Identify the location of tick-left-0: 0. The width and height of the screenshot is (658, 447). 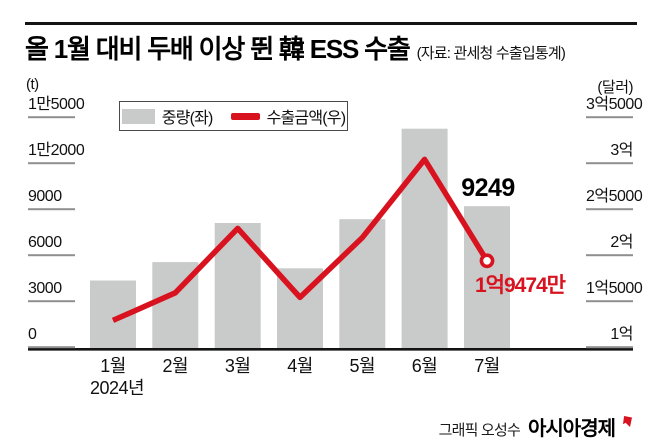
(51, 337).